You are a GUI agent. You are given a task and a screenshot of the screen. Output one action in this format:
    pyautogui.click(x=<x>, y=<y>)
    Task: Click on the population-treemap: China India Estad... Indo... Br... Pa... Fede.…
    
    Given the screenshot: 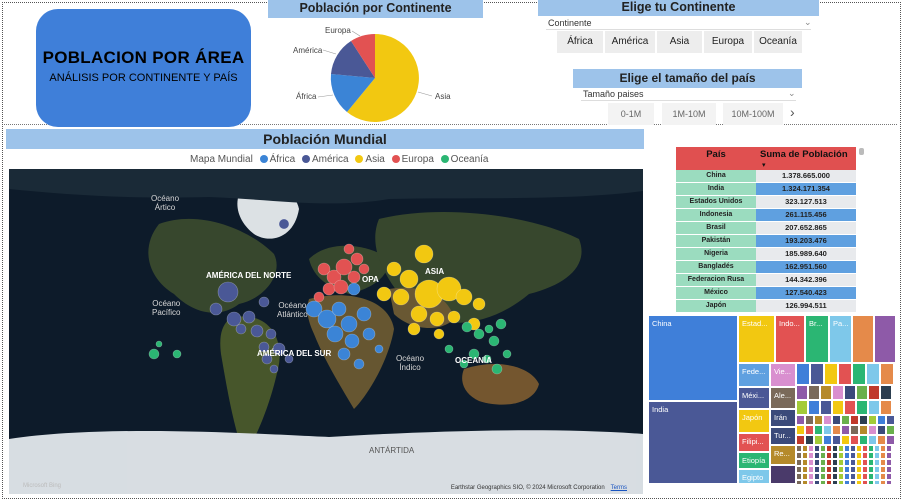 What is the action you would take?
    pyautogui.click(x=772, y=400)
    